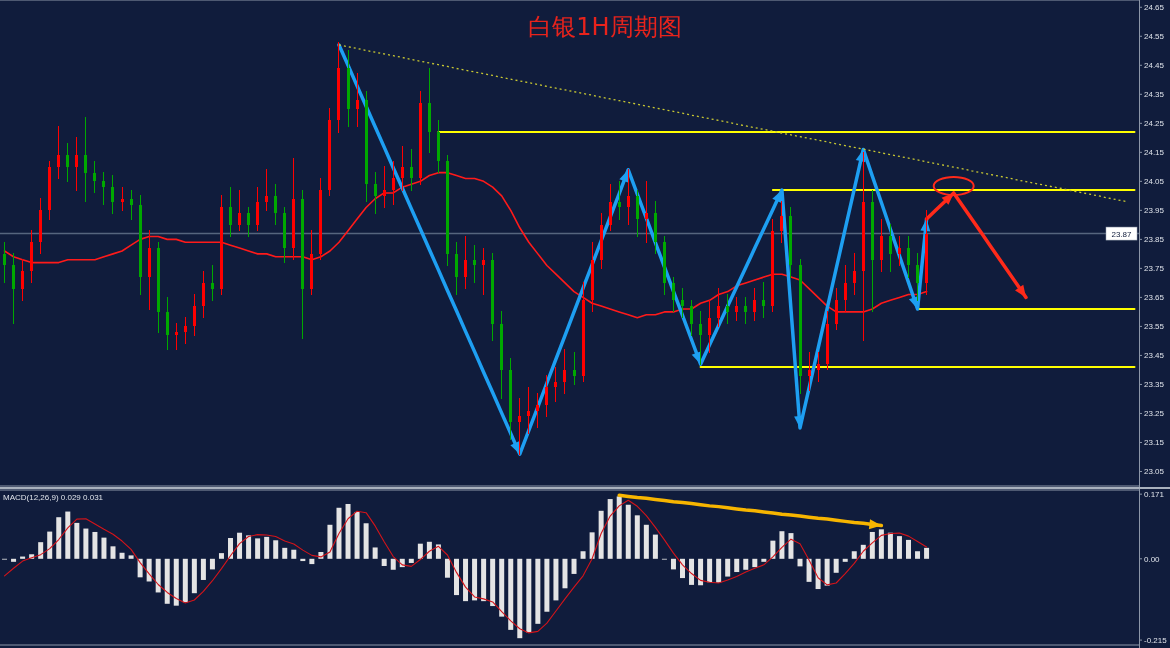 The height and width of the screenshot is (648, 1170). Describe the element at coordinates (1154, 495) in the screenshot. I see `y-tick-label: 0.171` at that location.